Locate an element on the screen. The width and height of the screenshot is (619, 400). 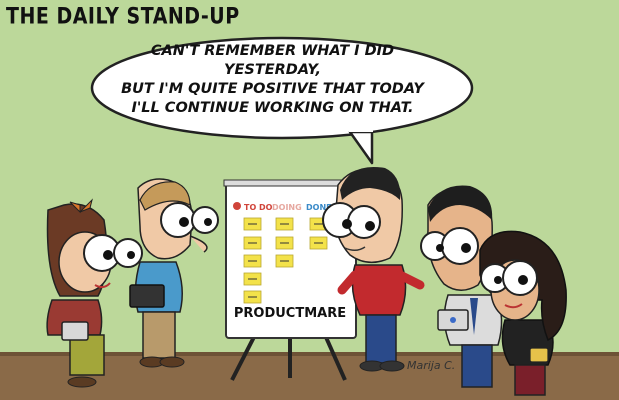
todo-header-mark is located at coordinates (237, 206).